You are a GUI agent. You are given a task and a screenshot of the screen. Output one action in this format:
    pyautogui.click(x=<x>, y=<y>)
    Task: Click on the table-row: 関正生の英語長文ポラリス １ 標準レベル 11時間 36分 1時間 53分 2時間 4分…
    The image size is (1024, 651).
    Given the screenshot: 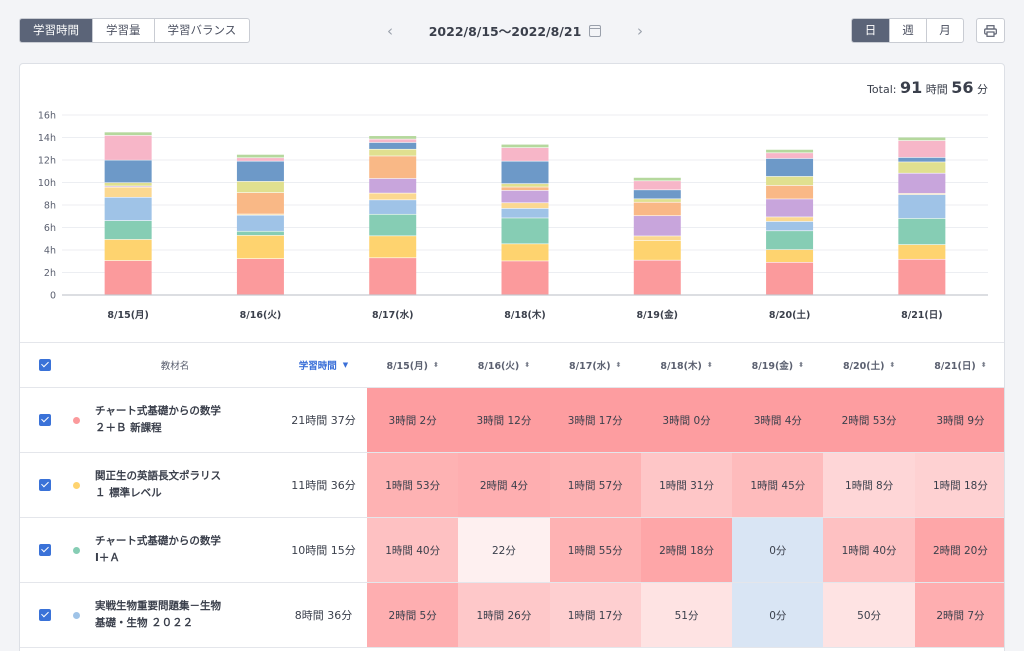 What is the action you would take?
    pyautogui.click(x=512, y=485)
    